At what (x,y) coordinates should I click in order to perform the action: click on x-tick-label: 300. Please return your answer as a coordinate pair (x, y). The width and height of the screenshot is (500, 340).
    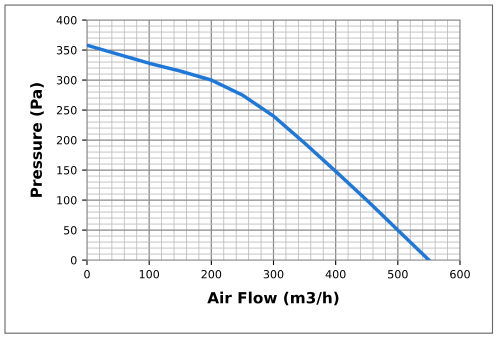
    Looking at the image, I should click on (274, 274).